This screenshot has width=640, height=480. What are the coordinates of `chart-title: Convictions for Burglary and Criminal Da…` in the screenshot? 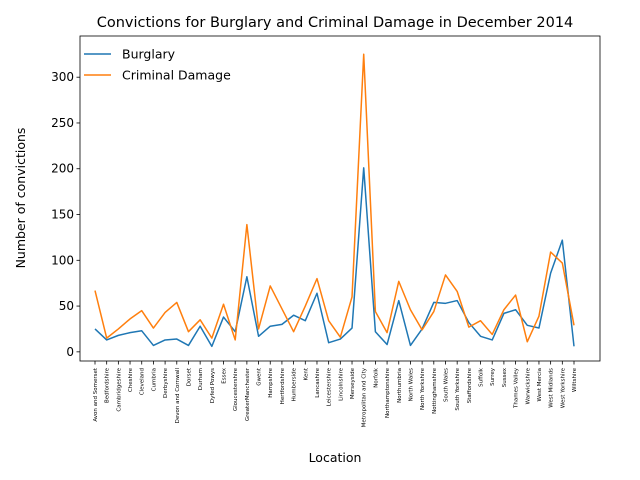 It's located at (335, 23).